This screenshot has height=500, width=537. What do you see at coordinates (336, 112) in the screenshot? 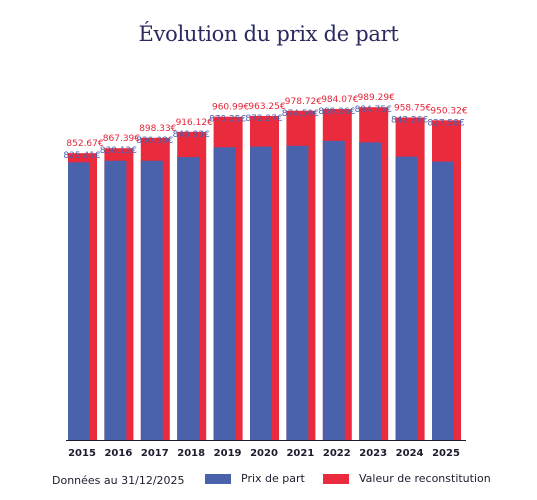
I see `data-label-prix-de-part-2022: 889.26€` at bounding box center [336, 112].